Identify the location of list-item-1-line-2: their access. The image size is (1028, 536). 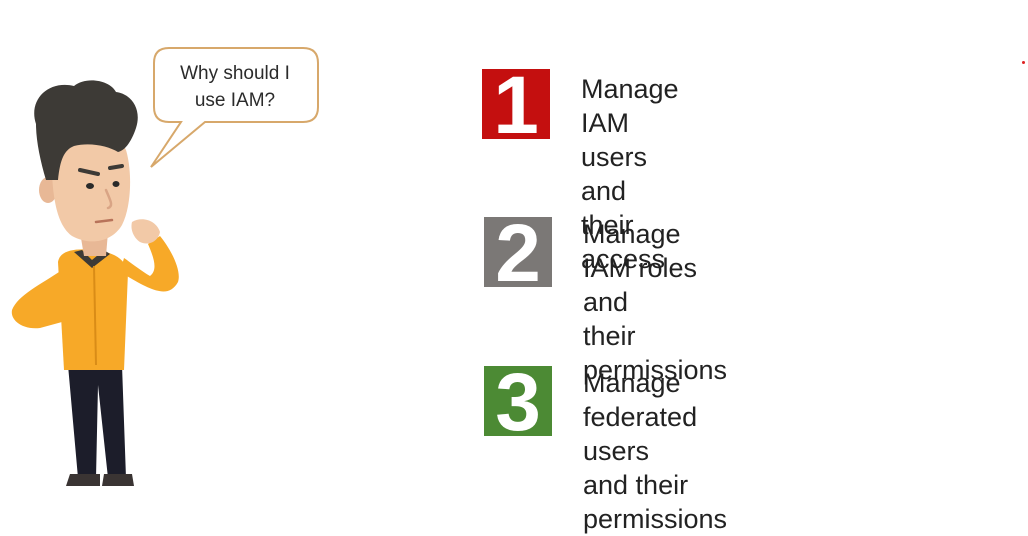
(623, 242).